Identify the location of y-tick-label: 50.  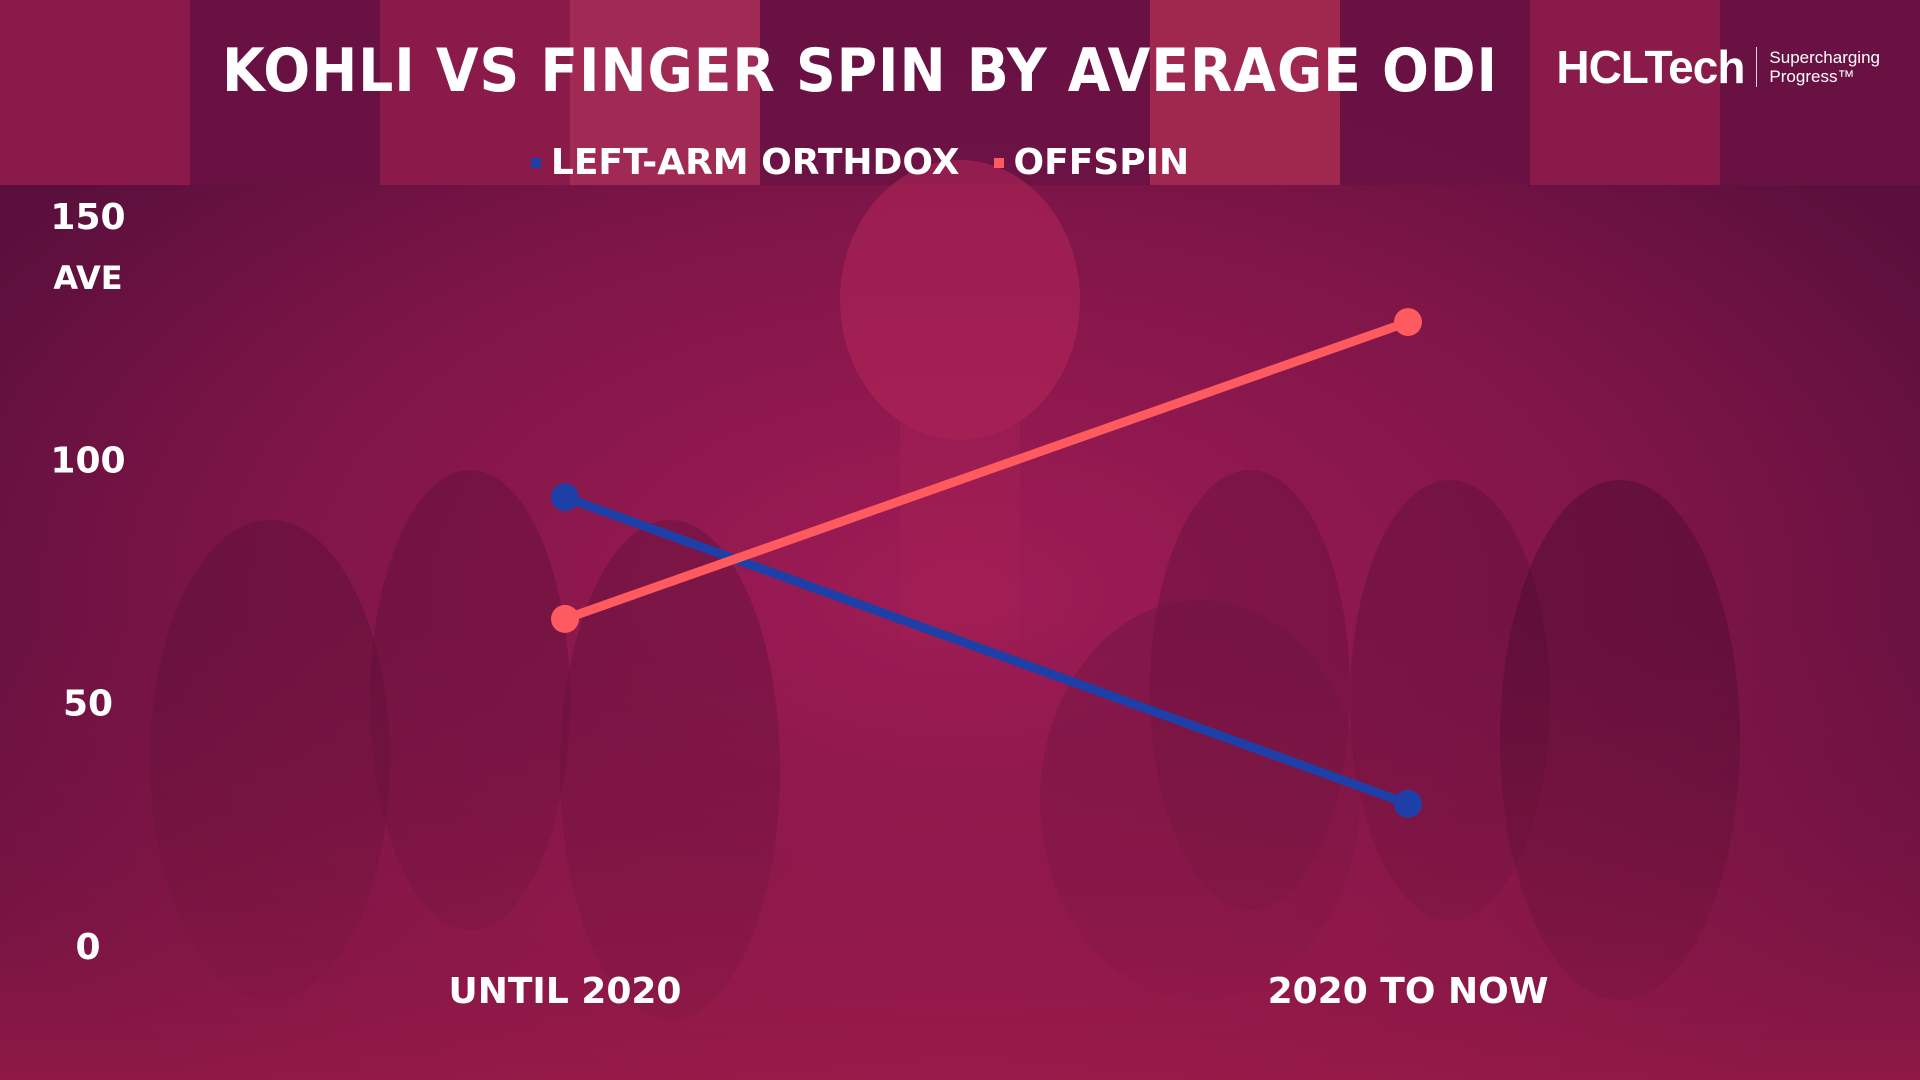
(88, 704).